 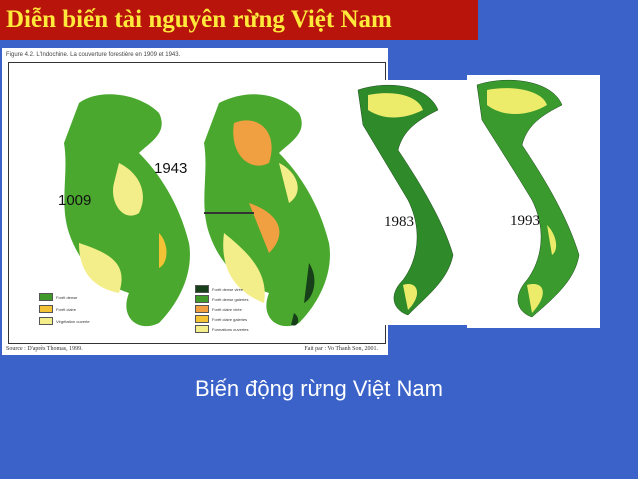 I want to click on legend-item: Forêt dense virée, so click(x=219, y=289).